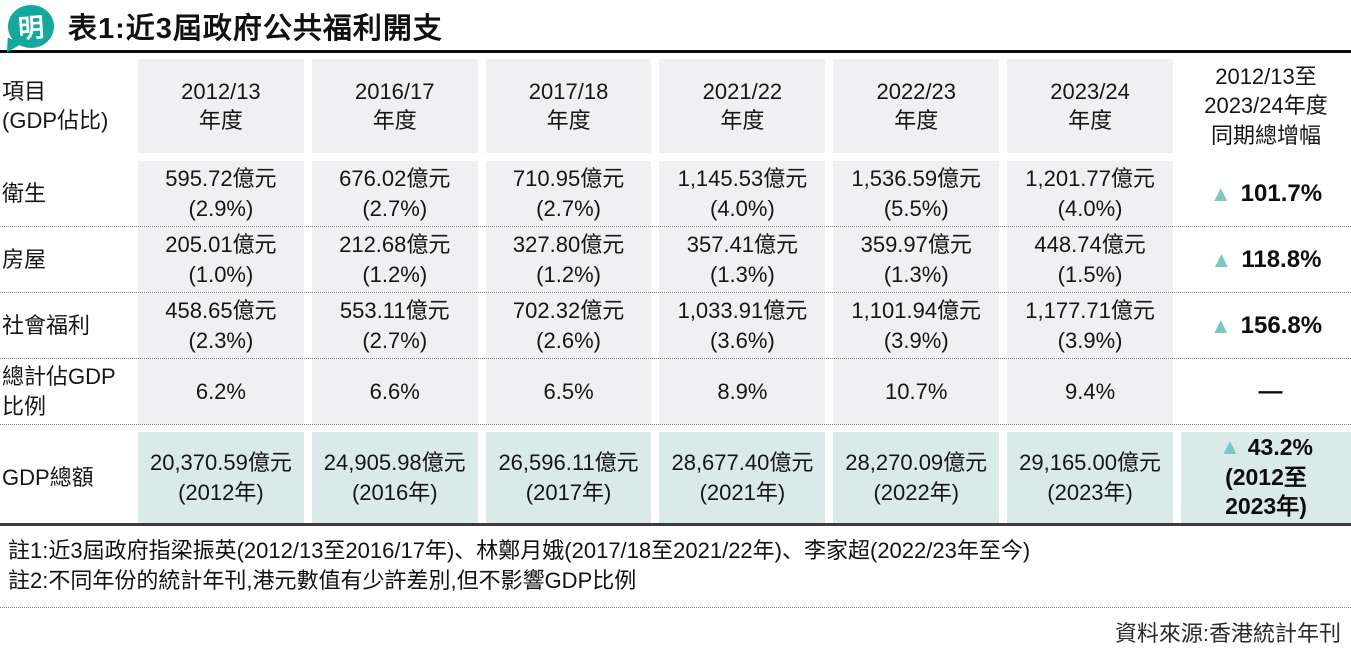  What do you see at coordinates (742, 325) in the screenshot?
I see `value-cell: 1,033.91億元 (3.6%)` at bounding box center [742, 325].